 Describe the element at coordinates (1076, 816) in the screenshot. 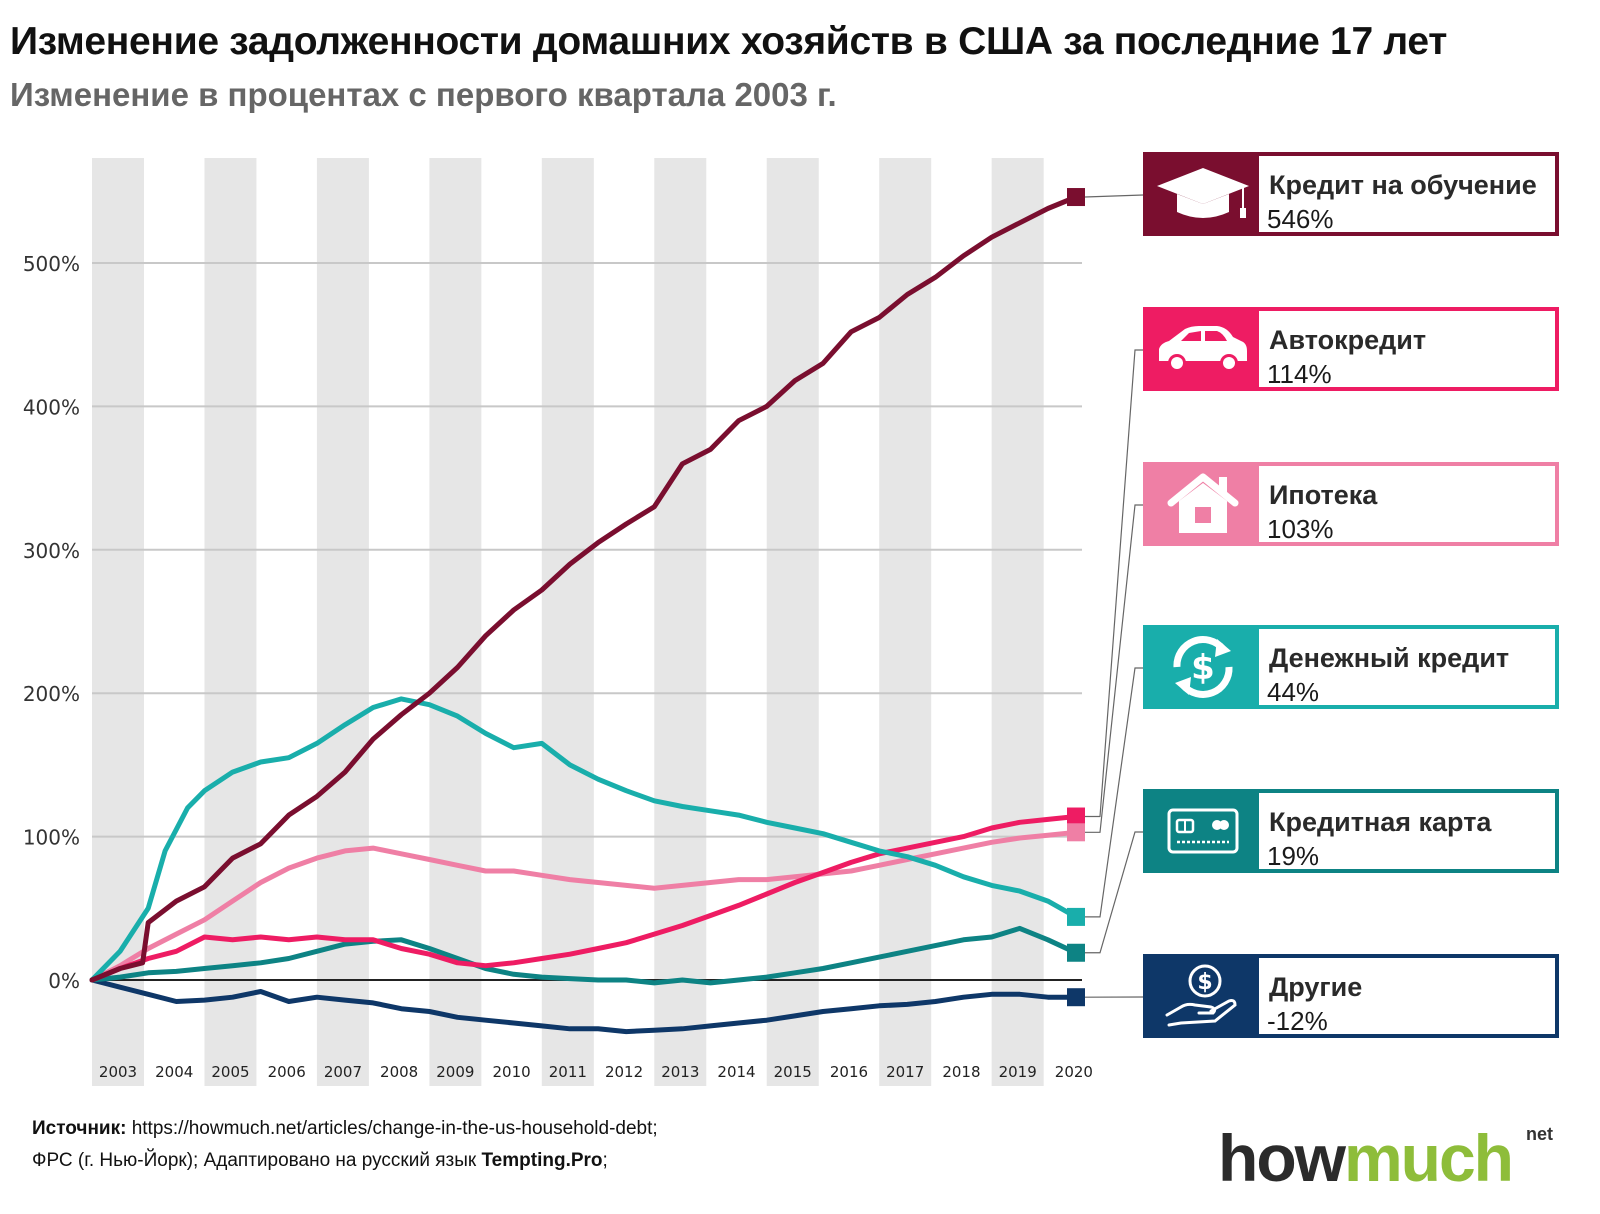

I see `end-marker-auto` at that location.